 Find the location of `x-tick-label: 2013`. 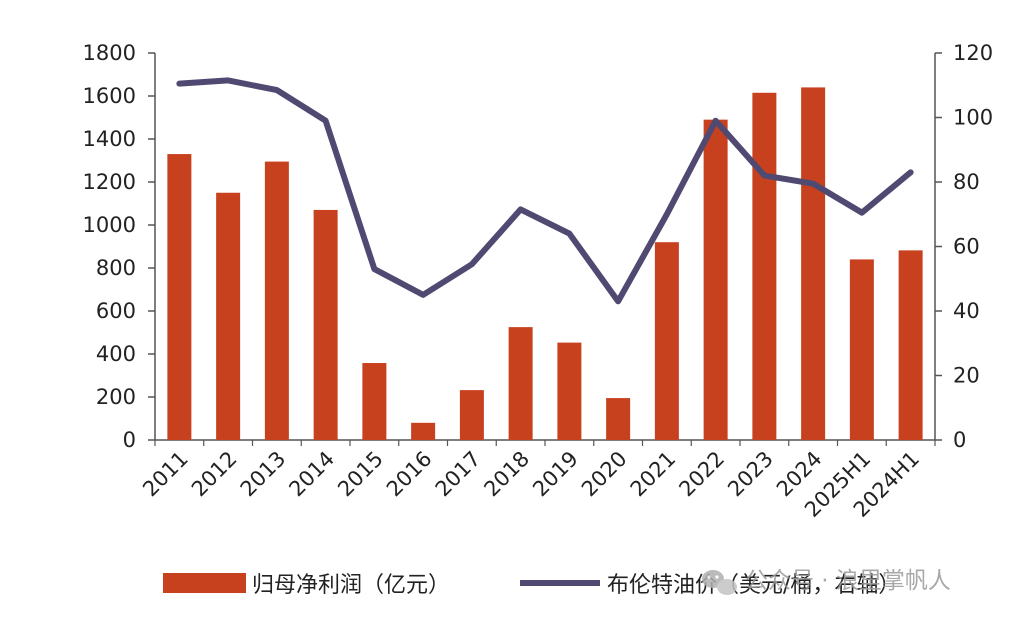

x-tick-label: 2013 is located at coordinates (263, 474).